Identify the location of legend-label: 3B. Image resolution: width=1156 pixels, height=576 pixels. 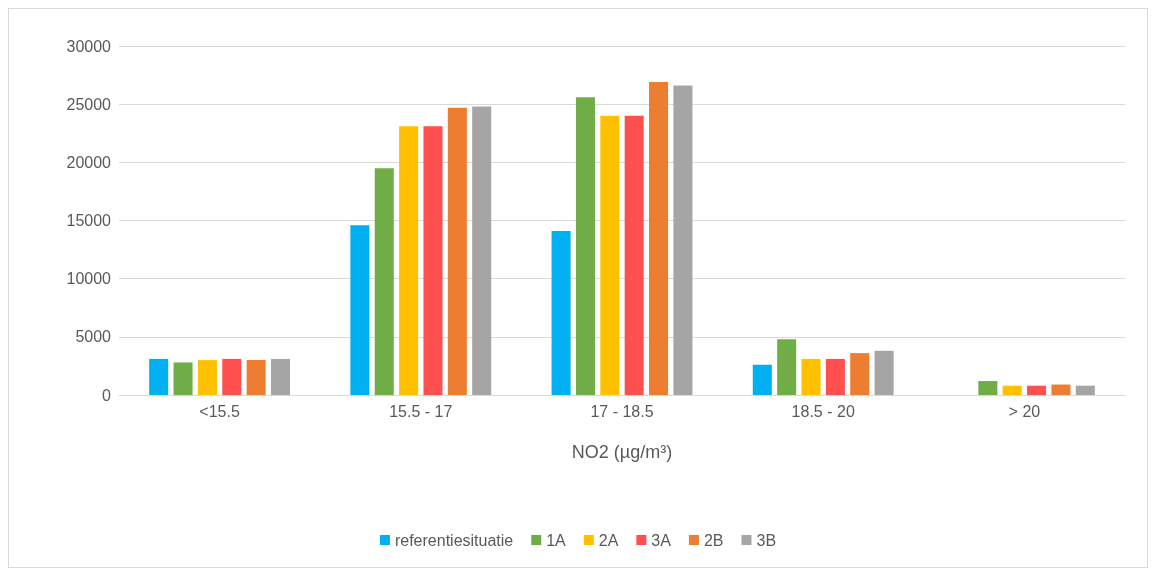
(766, 540).